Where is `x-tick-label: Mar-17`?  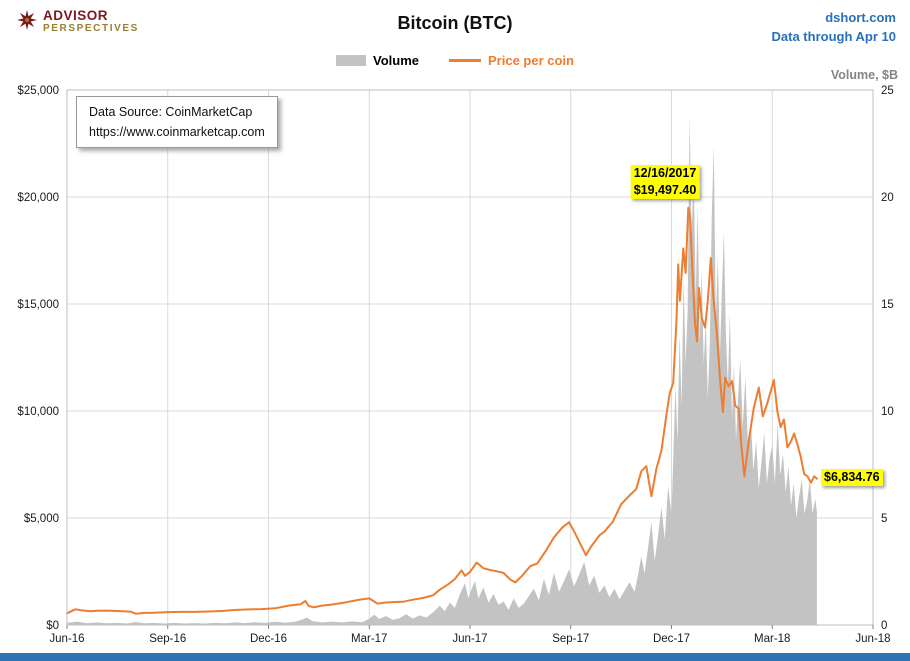 x-tick-label: Mar-17 is located at coordinates (369, 639).